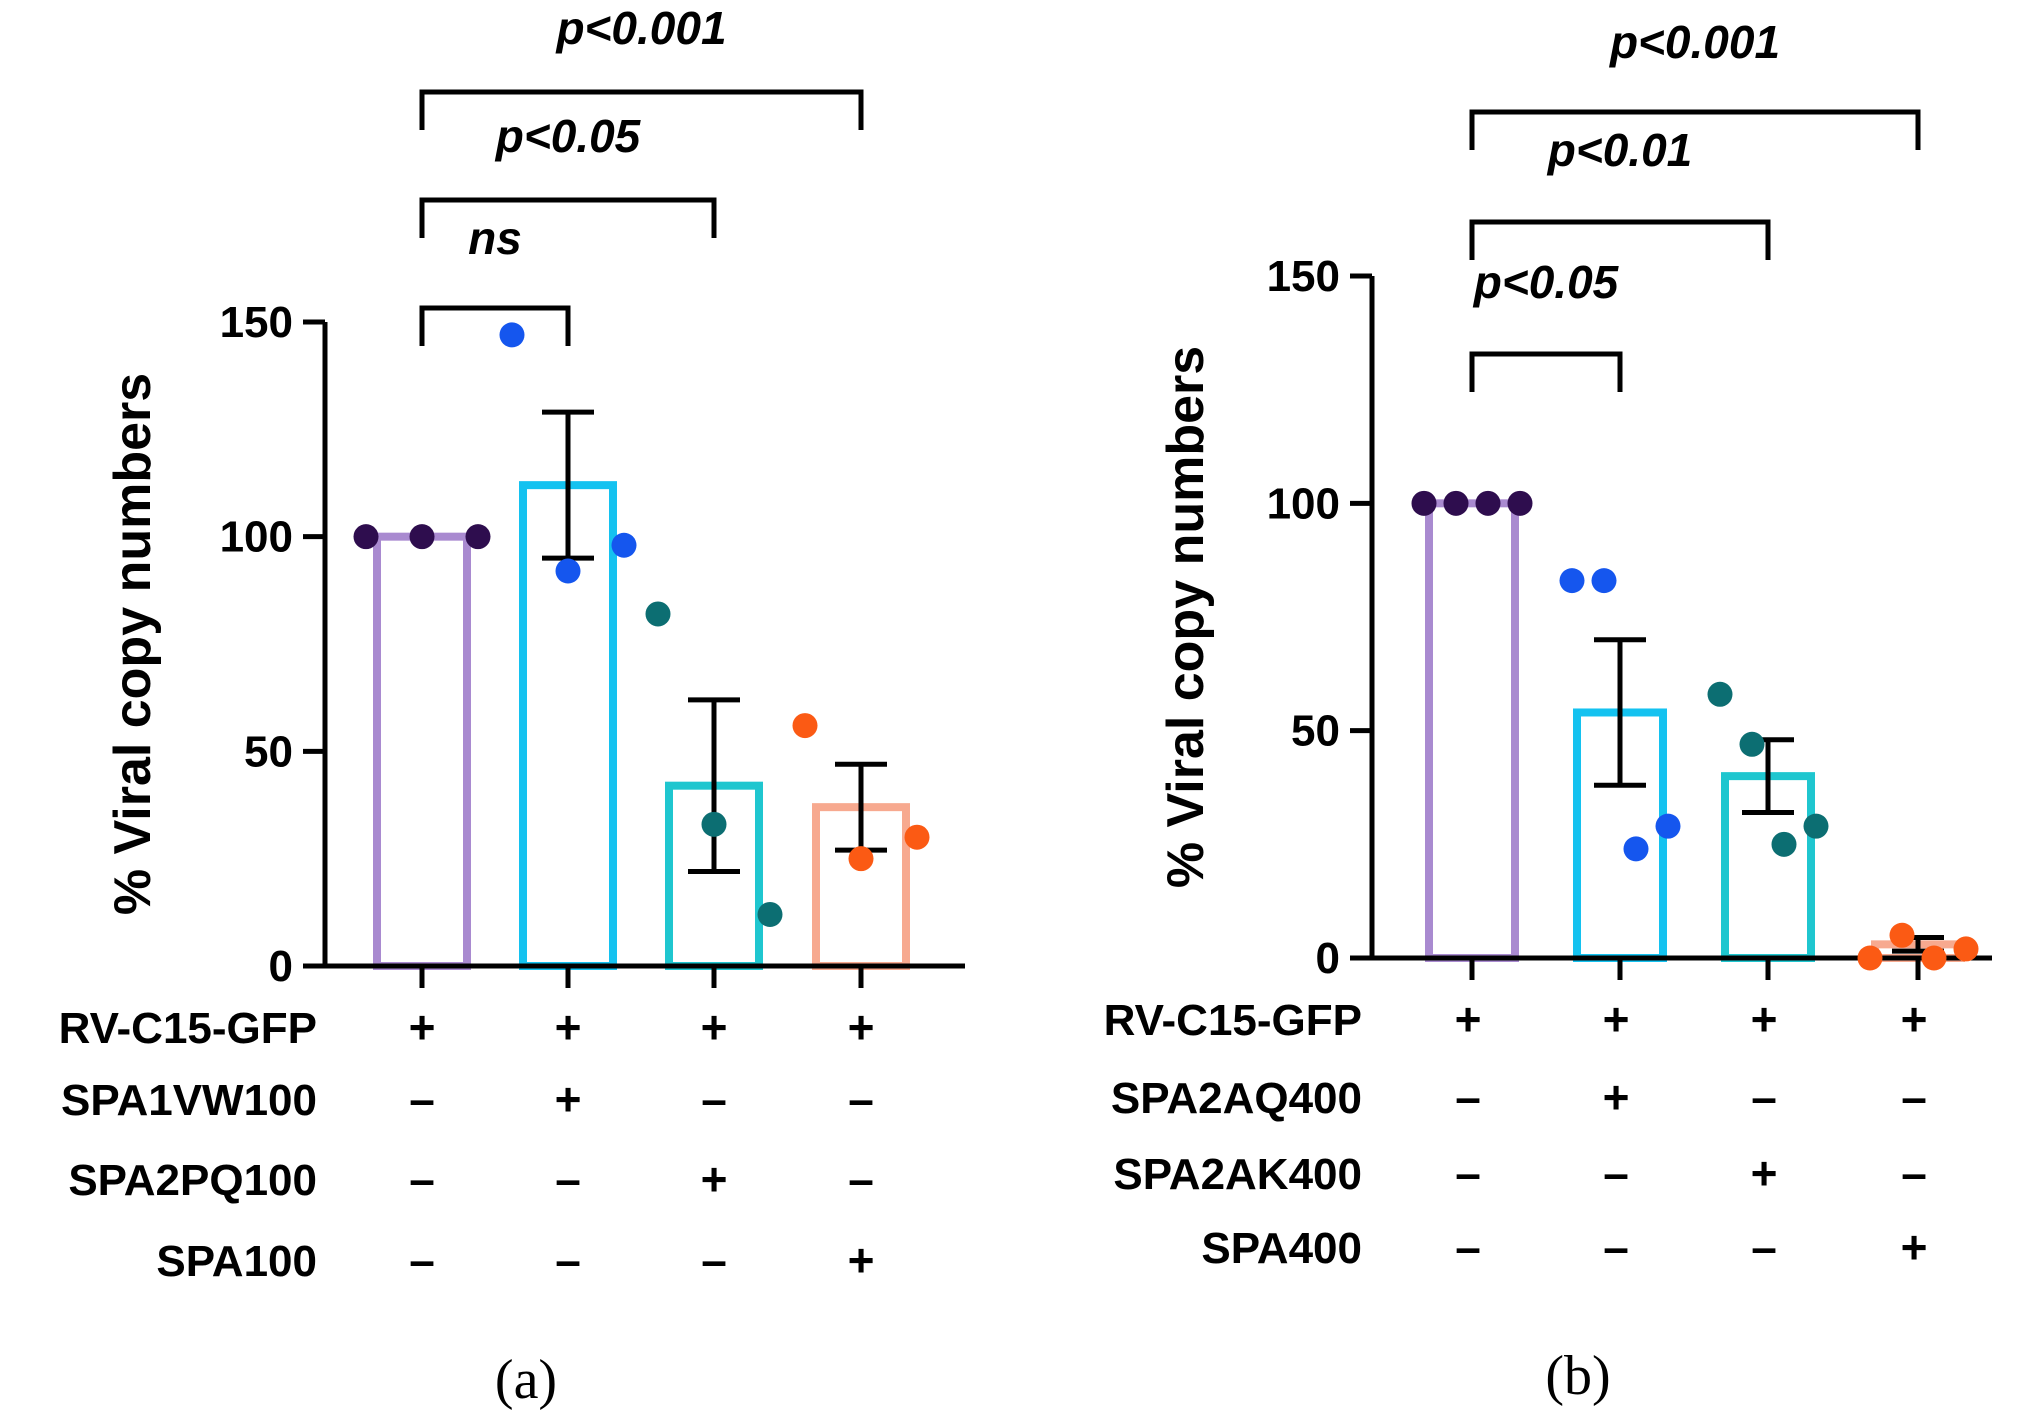 The image size is (2041, 1424). I want to click on treatment-row-label: SPA2AQ400, so click(1236, 1098).